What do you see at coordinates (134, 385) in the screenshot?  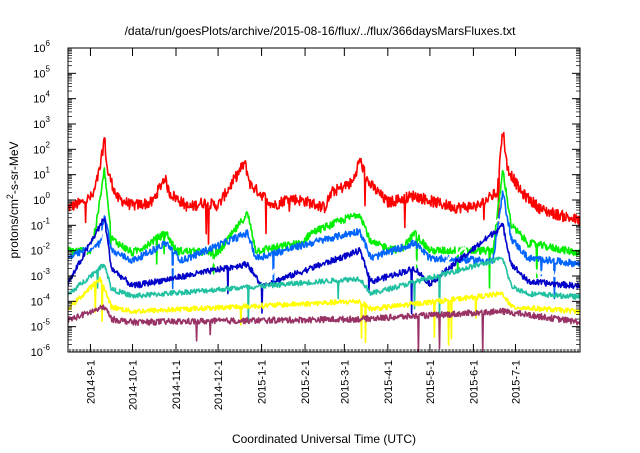 I see `x-tick-label: 2014-10-1` at bounding box center [134, 385].